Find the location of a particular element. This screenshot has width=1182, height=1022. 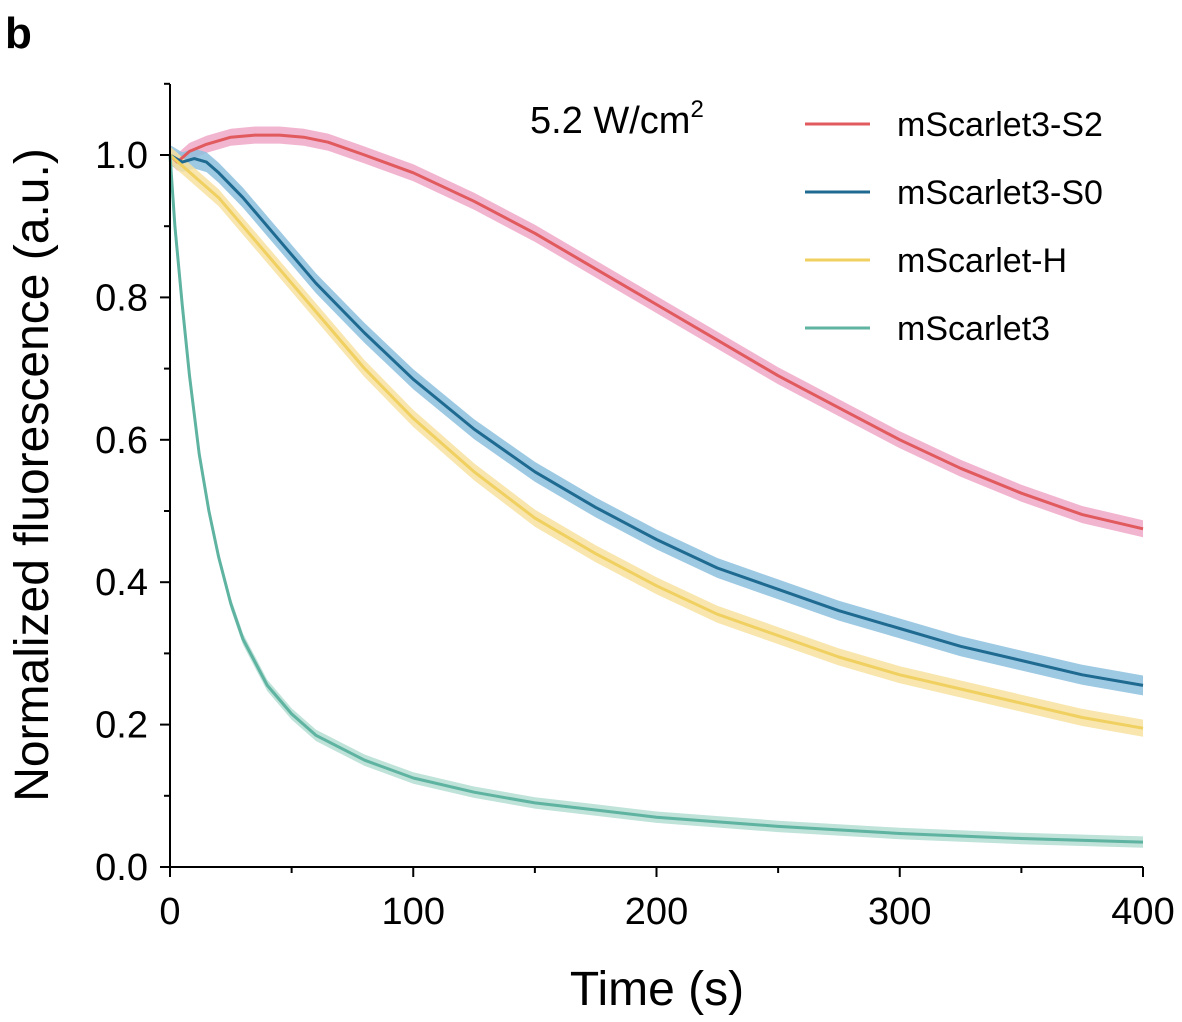

legend-label: mScarlet3 is located at coordinates (973, 329).